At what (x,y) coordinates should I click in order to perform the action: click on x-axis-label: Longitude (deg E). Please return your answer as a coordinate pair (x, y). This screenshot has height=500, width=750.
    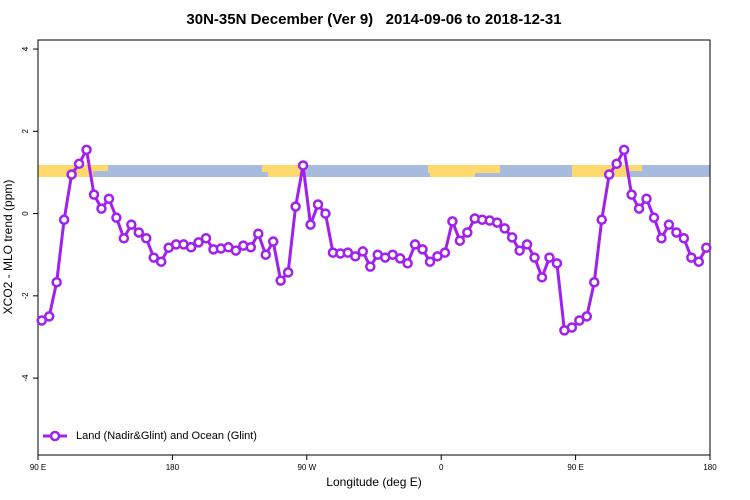
    Looking at the image, I should click on (373, 482).